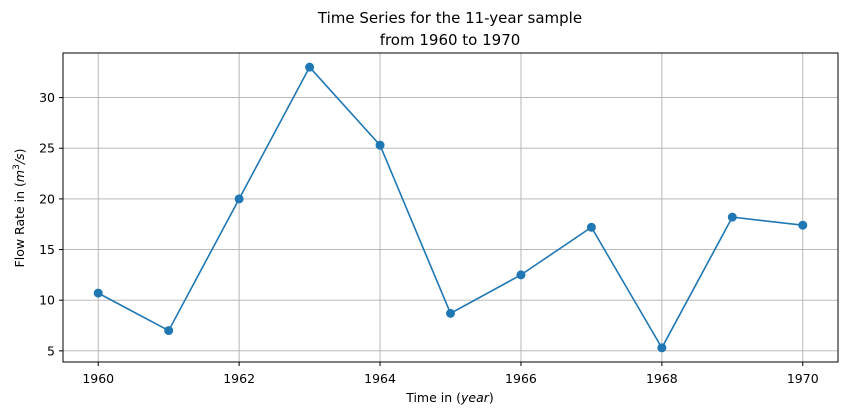 Image resolution: width=847 pixels, height=418 pixels. Describe the element at coordinates (51, 350) in the screenshot. I see `y-tick-label: 5` at that location.